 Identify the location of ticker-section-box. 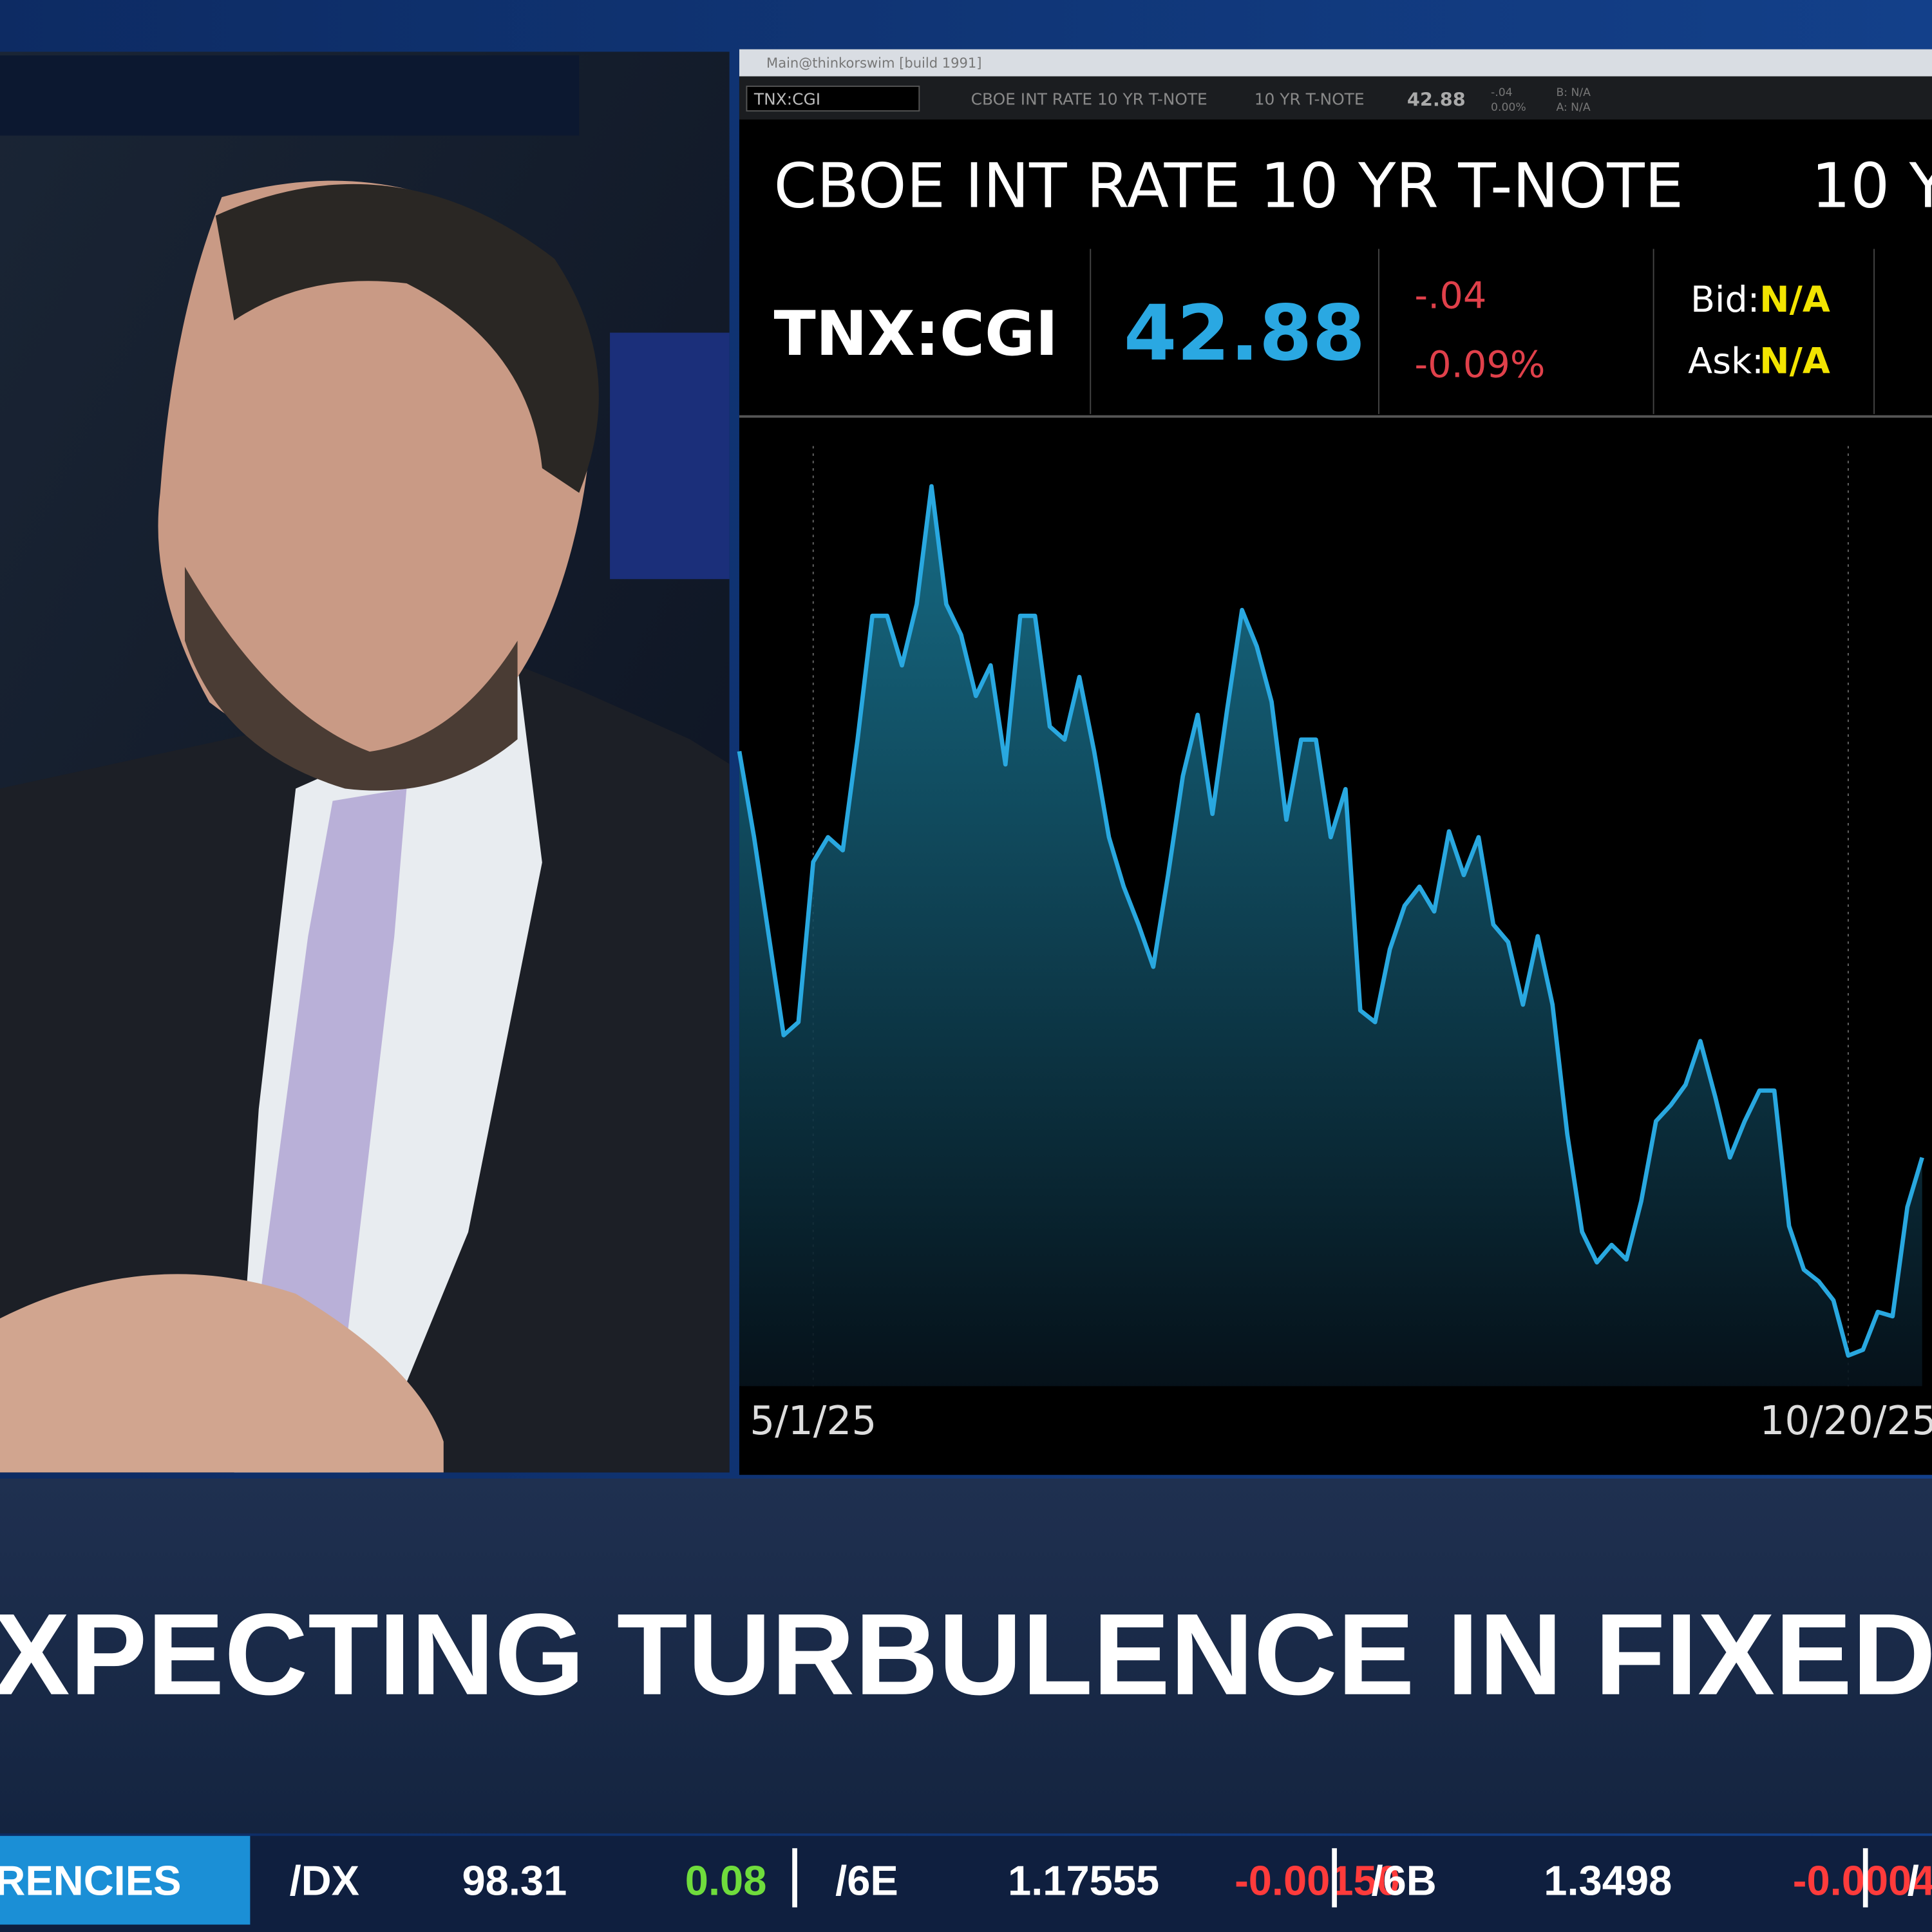
(125, 1880).